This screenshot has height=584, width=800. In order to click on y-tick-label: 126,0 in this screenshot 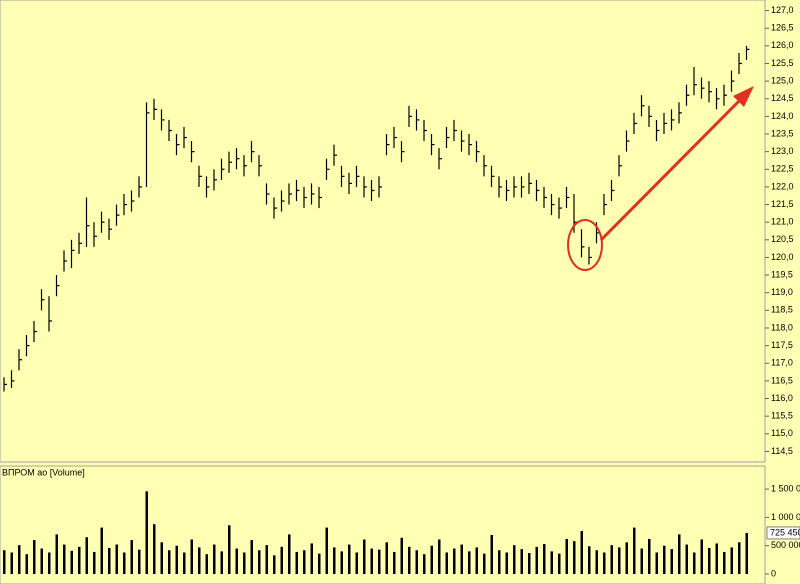, I will do `click(782, 45)`.